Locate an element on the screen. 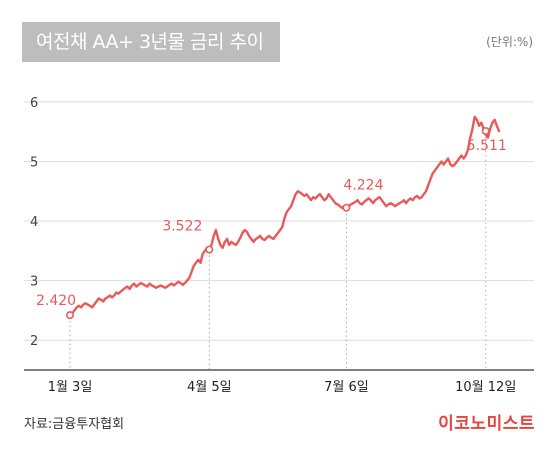  y-tick-label: 5 is located at coordinates (34, 162).